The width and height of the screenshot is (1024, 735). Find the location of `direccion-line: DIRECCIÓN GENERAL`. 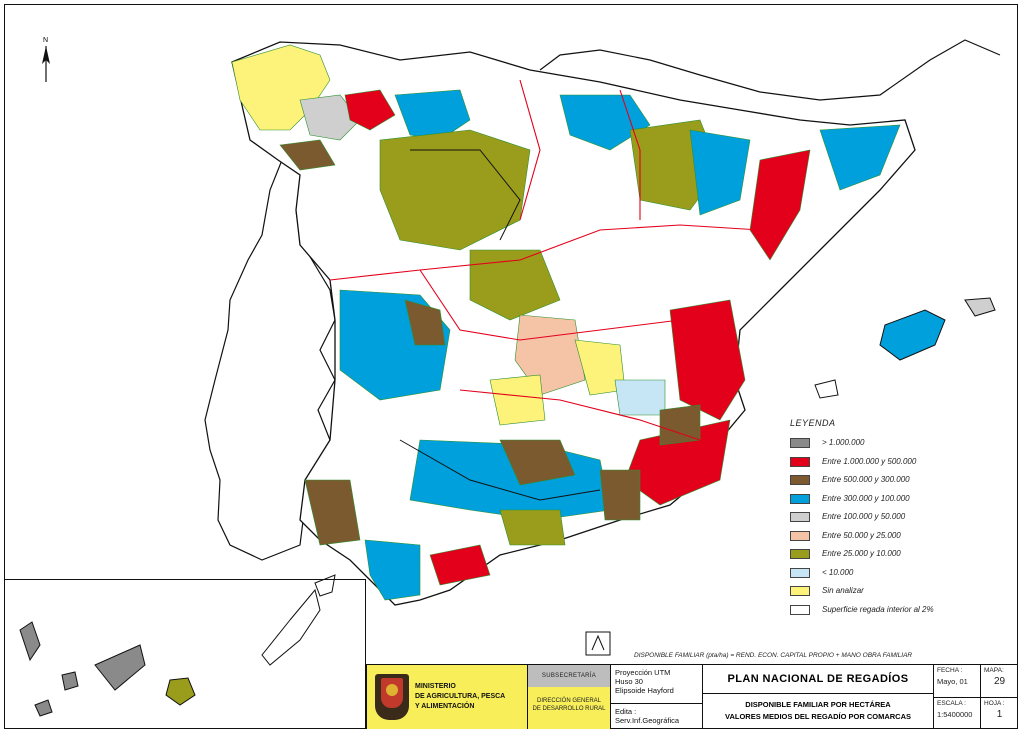

direccion-line: DIRECCIÓN GENERAL is located at coordinates (568, 701).